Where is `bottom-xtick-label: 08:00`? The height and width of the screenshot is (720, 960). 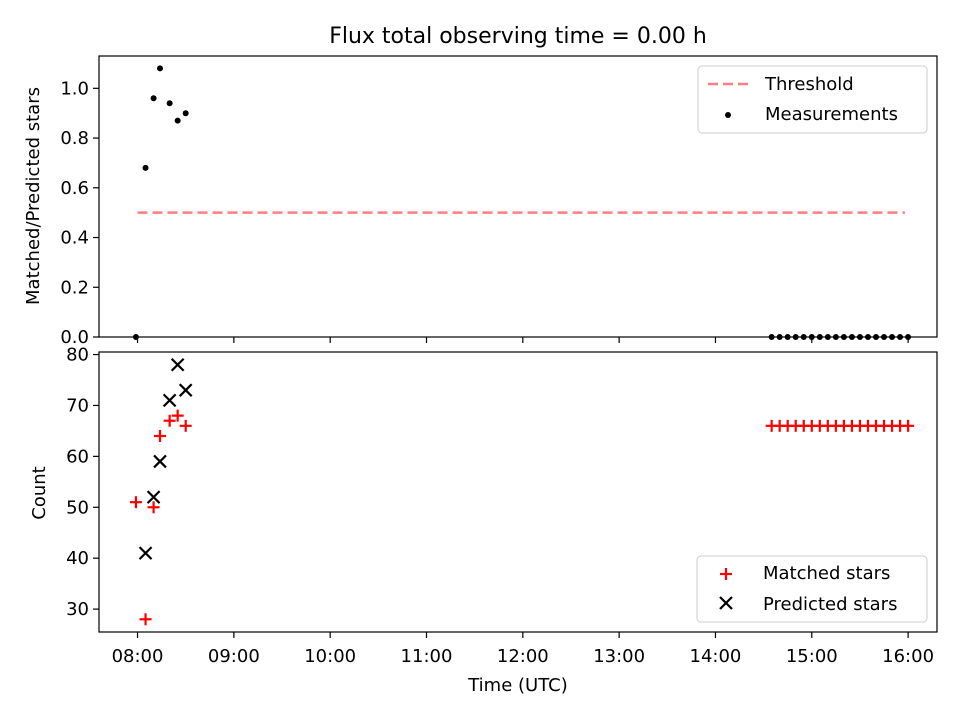 bottom-xtick-label: 08:00 is located at coordinates (138, 656).